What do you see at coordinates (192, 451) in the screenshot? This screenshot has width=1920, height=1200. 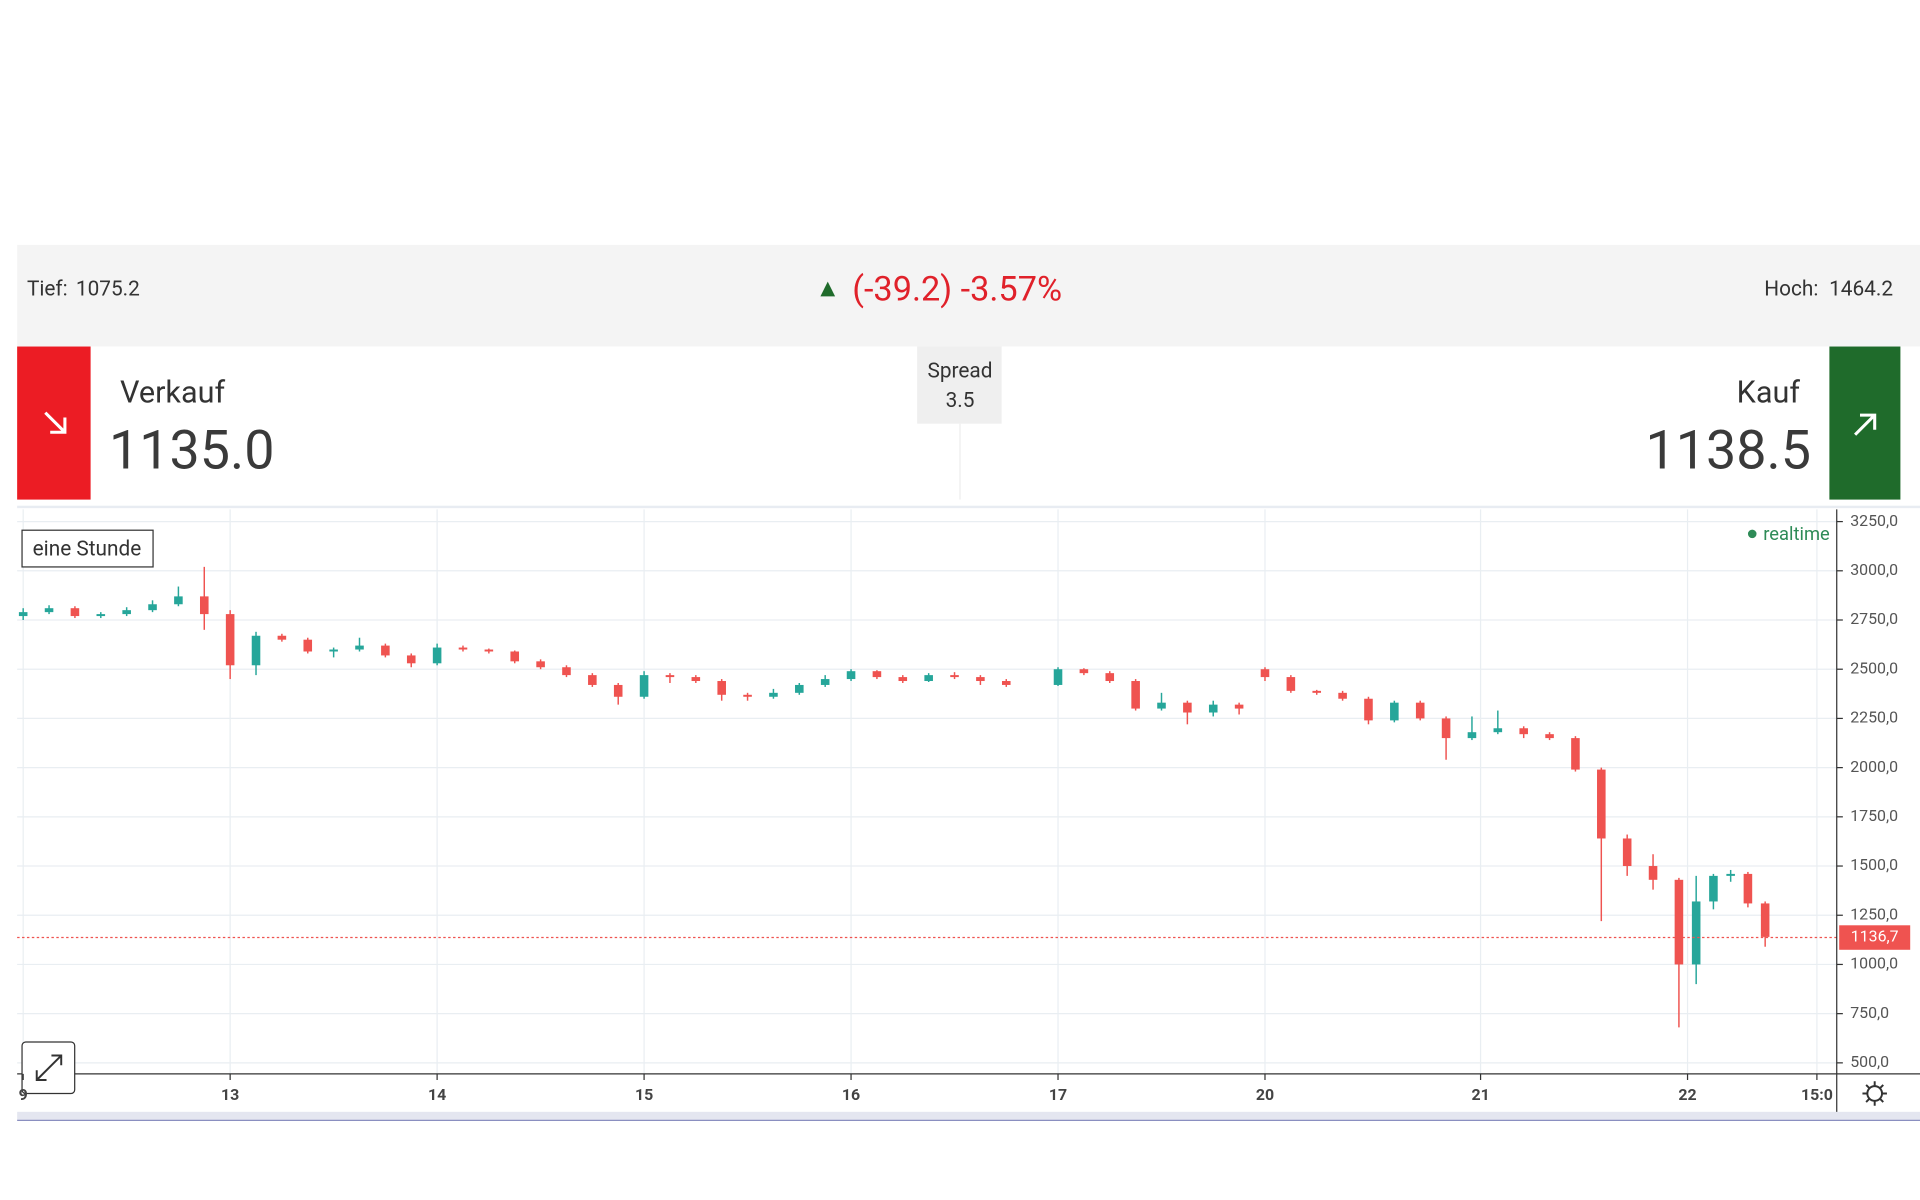 I see `sell-price: 1135.0` at bounding box center [192, 451].